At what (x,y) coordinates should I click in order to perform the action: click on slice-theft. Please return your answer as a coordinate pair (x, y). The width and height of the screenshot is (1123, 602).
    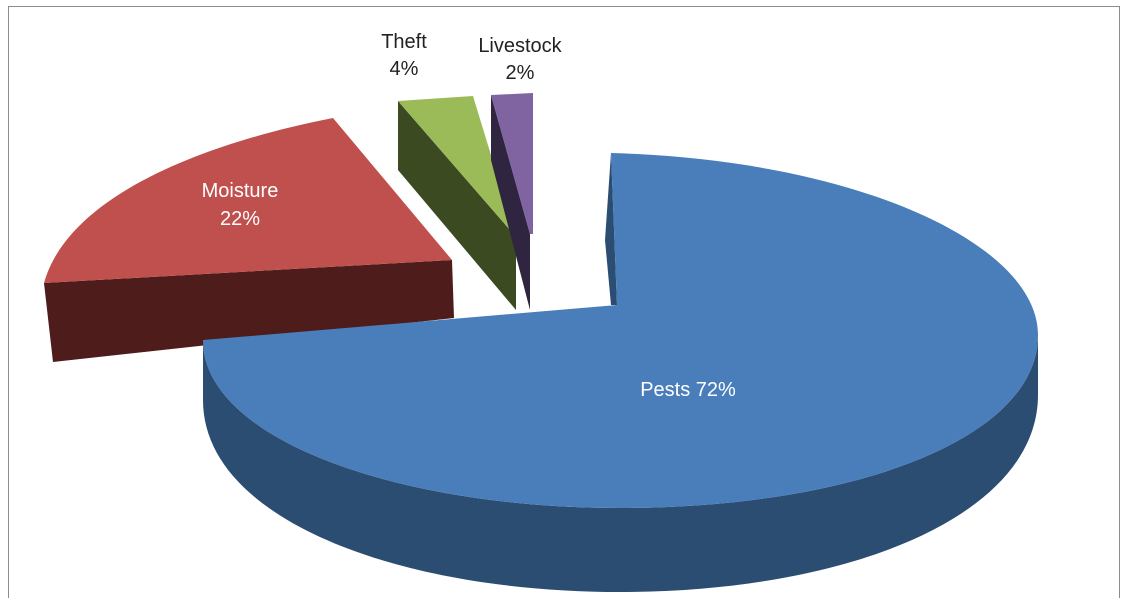
    Looking at the image, I should click on (457, 203).